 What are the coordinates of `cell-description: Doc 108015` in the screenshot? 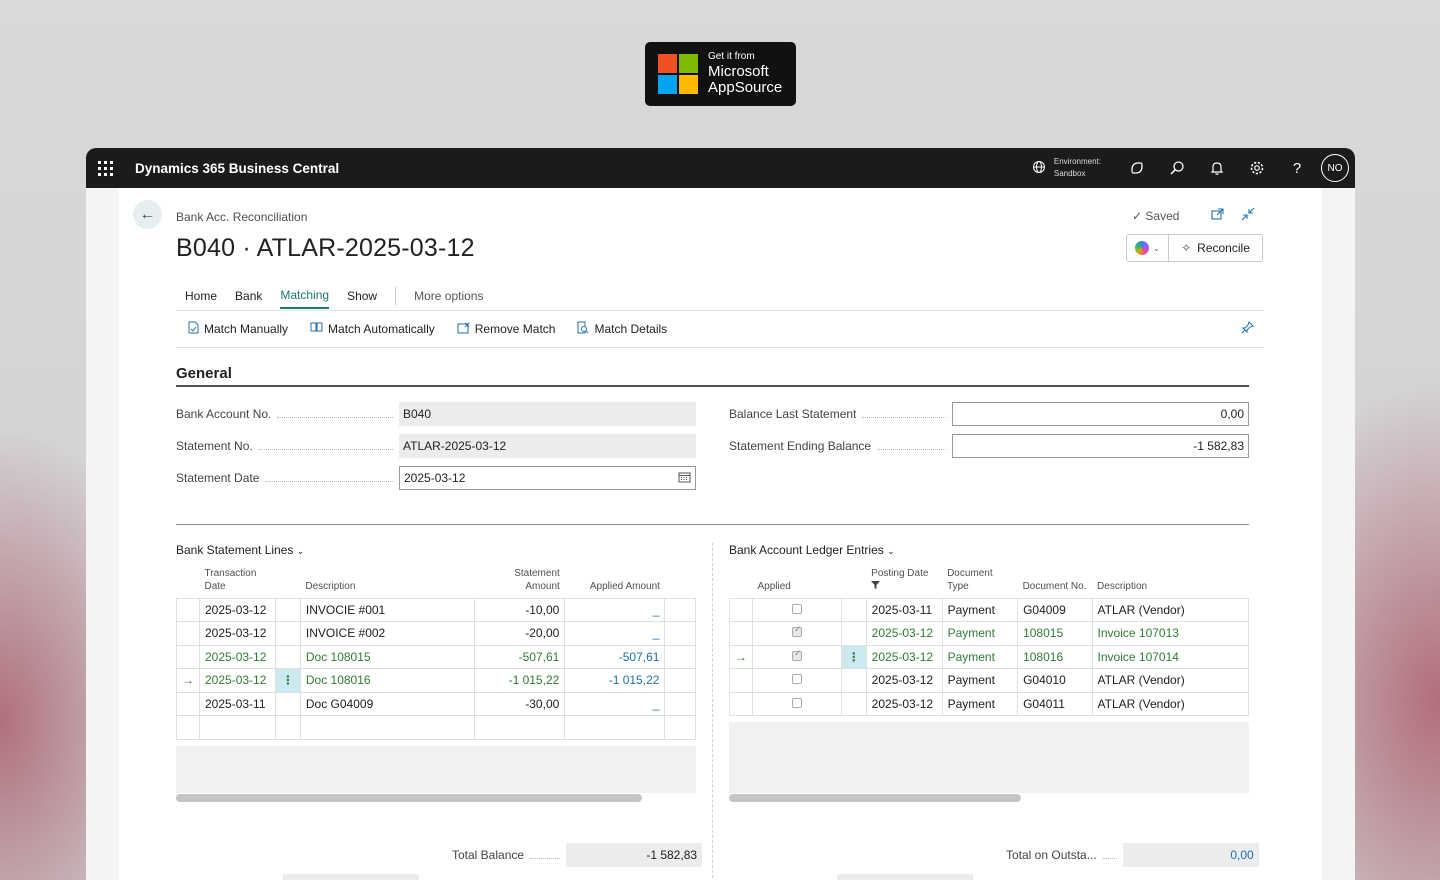 It's located at (387, 656).